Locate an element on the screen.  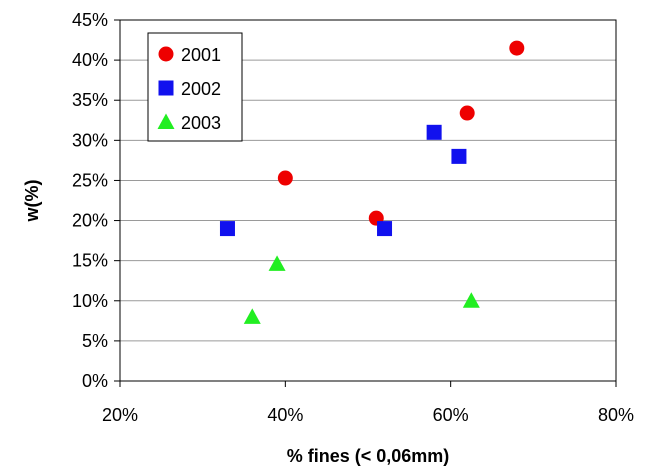
x-tick-label: 20% is located at coordinates (120, 415).